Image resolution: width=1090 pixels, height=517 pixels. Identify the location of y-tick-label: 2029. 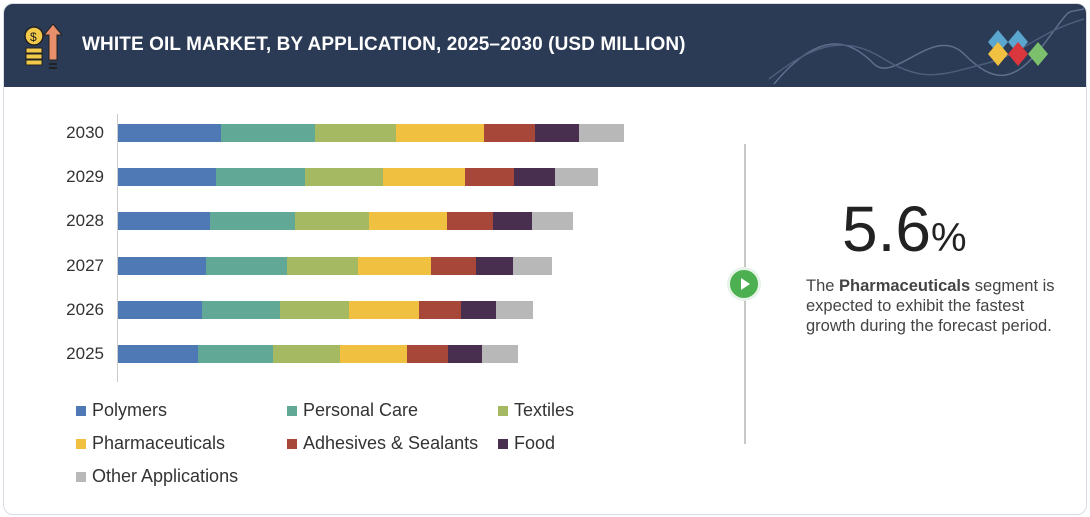
(85, 177).